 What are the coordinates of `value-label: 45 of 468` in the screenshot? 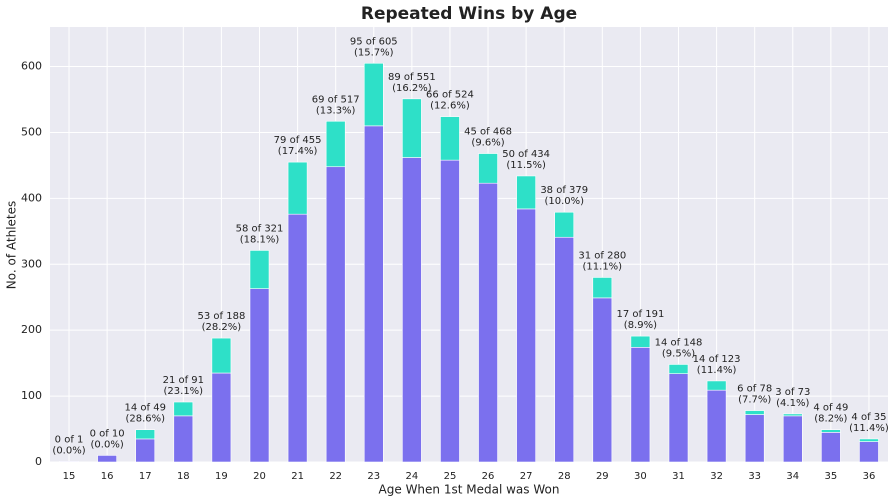 It's located at (488, 132).